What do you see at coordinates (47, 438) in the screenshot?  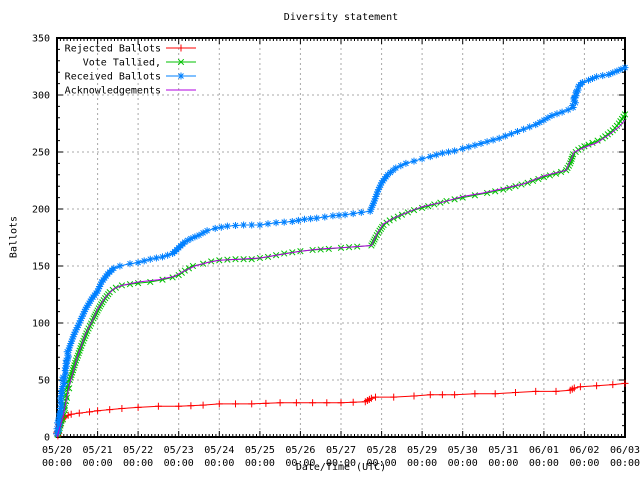 I see `y-tick-label: 0` at bounding box center [47, 438].